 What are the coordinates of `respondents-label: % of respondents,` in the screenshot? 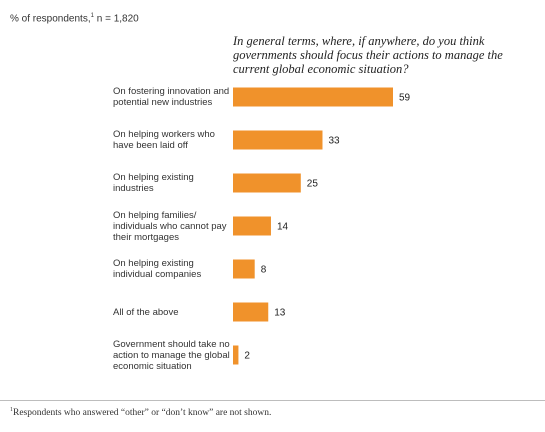 It's located at (50, 19).